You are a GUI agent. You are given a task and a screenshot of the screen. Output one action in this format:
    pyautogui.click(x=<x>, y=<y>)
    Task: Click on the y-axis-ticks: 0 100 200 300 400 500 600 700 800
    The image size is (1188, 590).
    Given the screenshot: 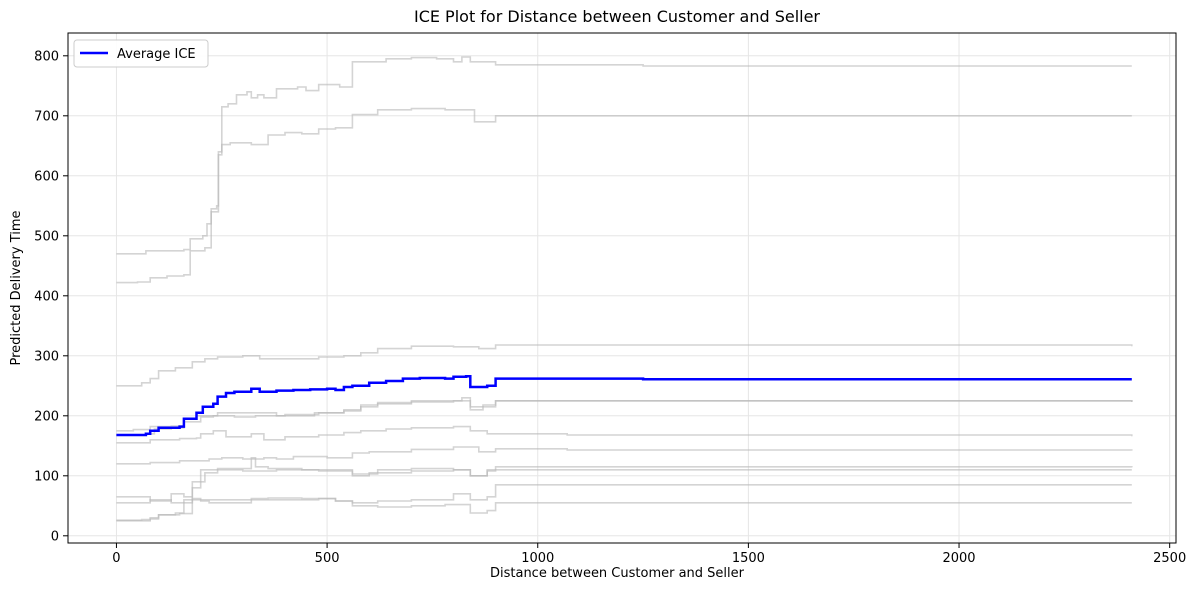 What is the action you would take?
    pyautogui.click(x=51, y=296)
    